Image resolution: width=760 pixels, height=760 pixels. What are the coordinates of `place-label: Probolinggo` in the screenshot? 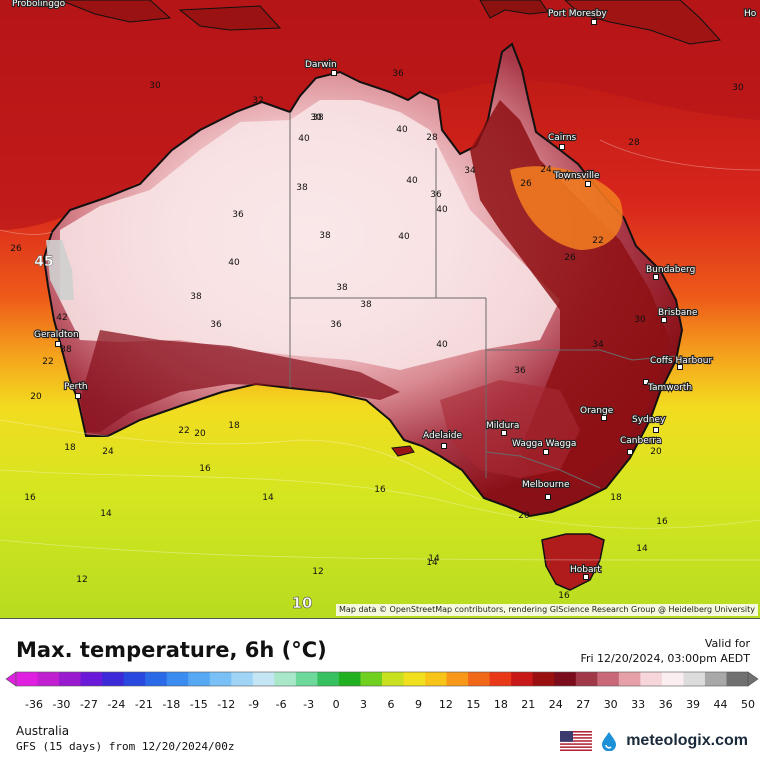 It's located at (39, 5).